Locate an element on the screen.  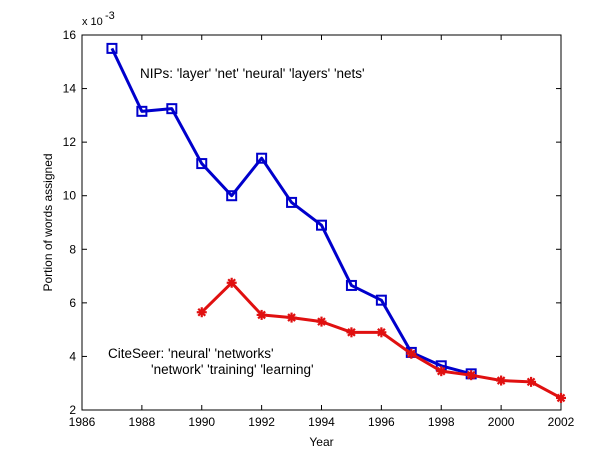
y-tick-label: 10 is located at coordinates (70, 196).